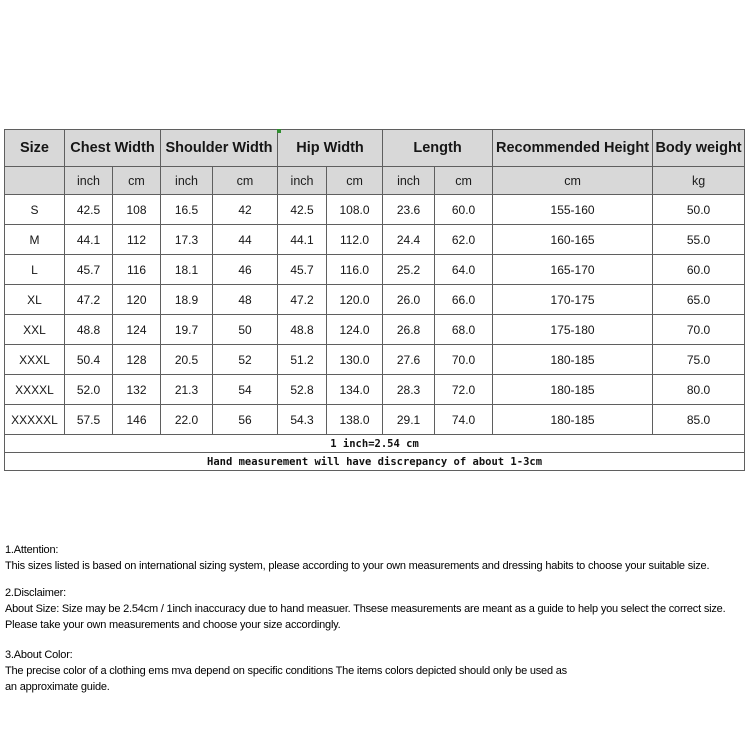 The image size is (750, 750). Describe the element at coordinates (187, 209) in the screenshot. I see `table-cell: 16.5` at that location.